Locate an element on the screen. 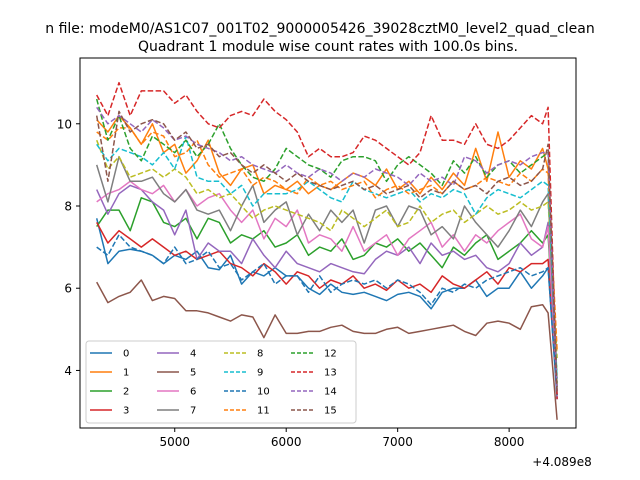 This screenshot has width=640, height=480. legend-label-9: 9 is located at coordinates (260, 373).